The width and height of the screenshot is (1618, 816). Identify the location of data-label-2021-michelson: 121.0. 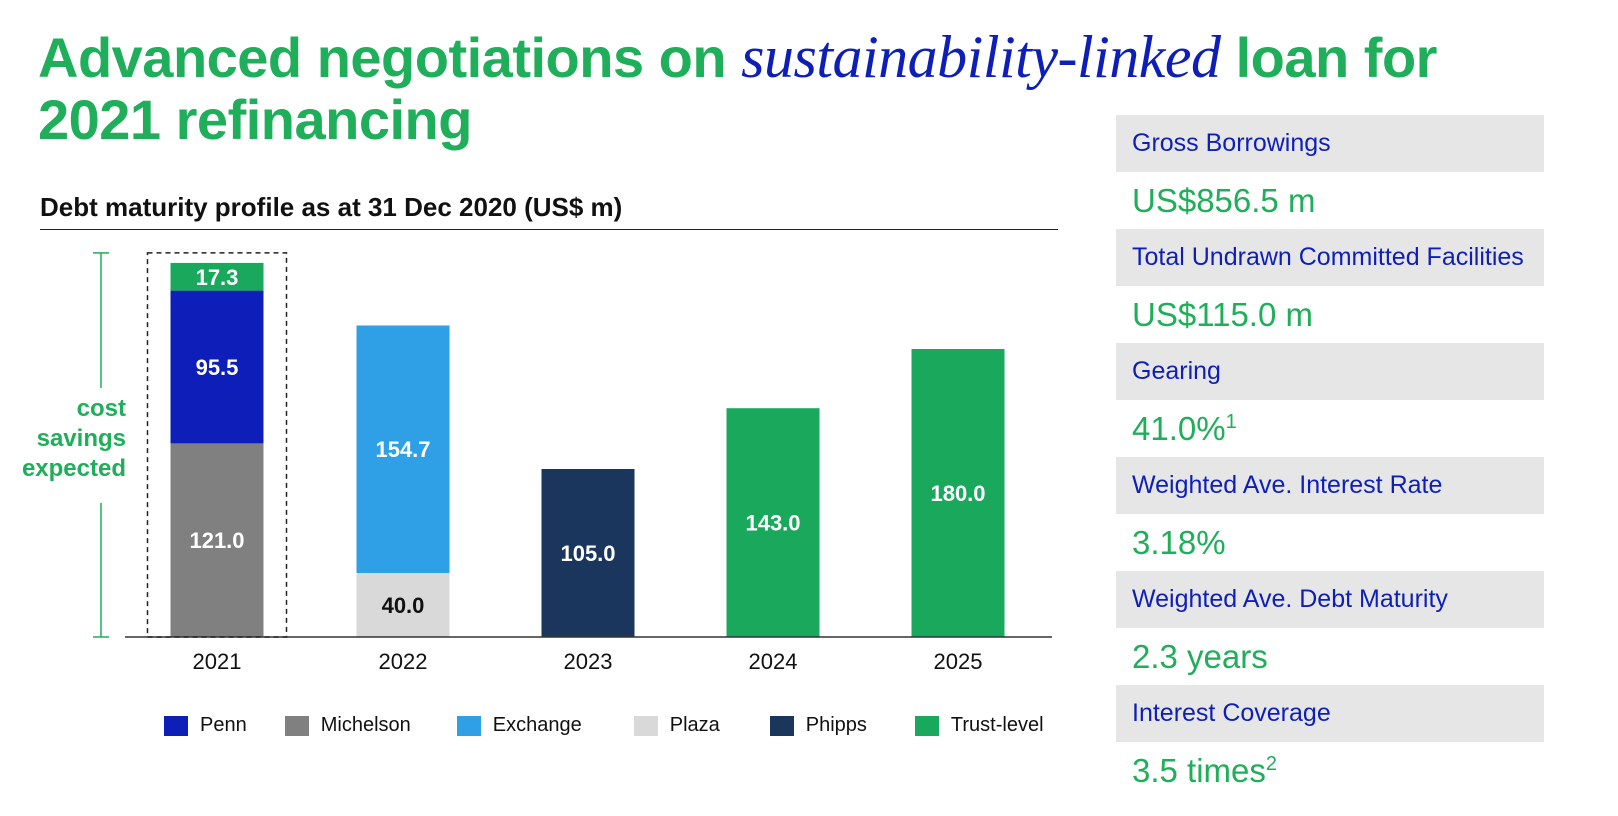
(216, 540).